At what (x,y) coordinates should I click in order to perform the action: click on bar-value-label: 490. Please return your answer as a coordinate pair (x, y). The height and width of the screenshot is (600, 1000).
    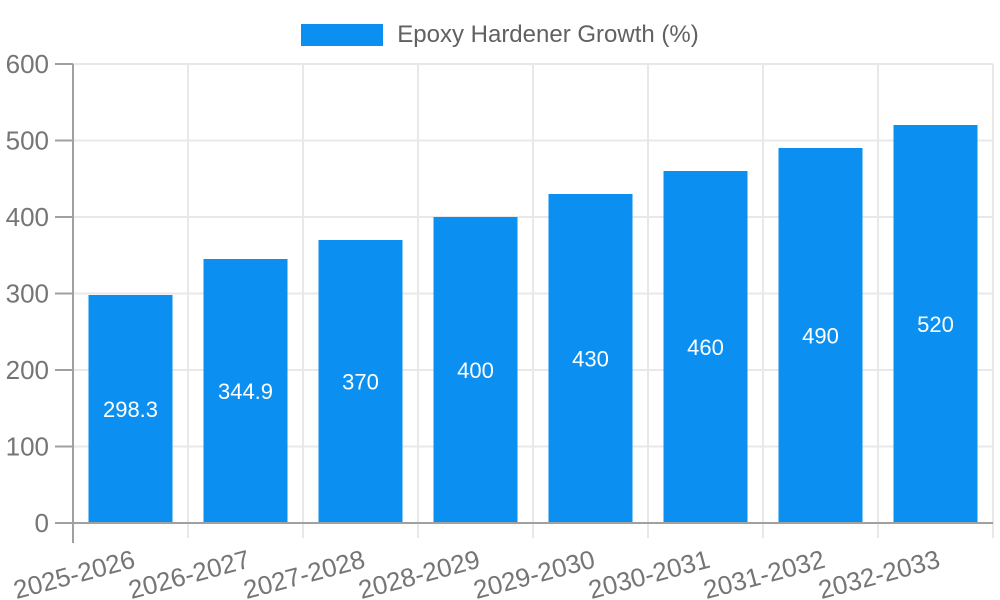
    Looking at the image, I should click on (820, 336).